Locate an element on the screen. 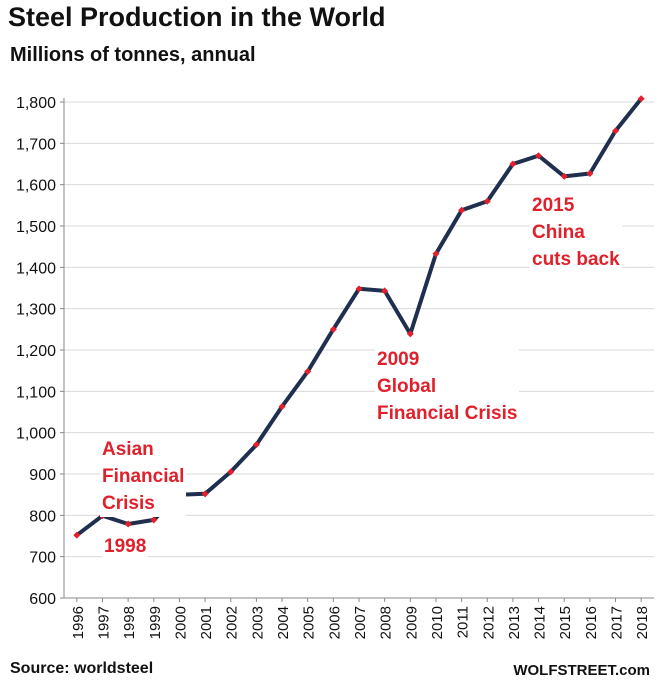 The width and height of the screenshot is (660, 689). chart-subtitle: Millions of tonnes, annual is located at coordinates (133, 55).